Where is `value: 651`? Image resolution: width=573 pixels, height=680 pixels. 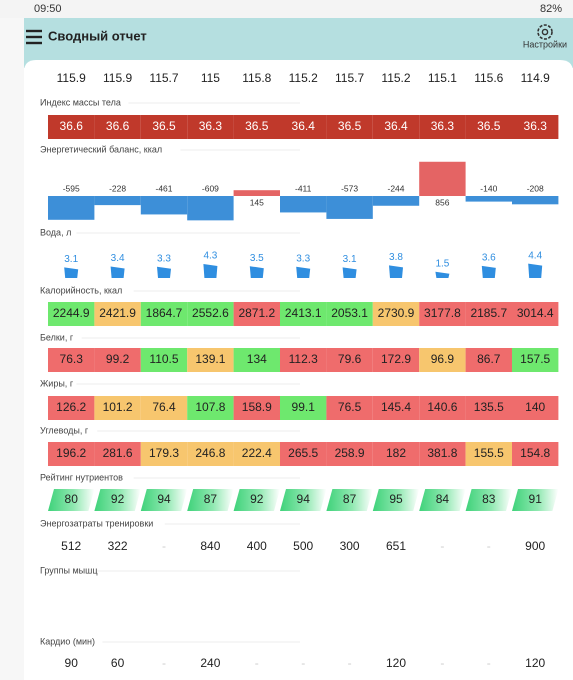
value: 651 is located at coordinates (396, 546).